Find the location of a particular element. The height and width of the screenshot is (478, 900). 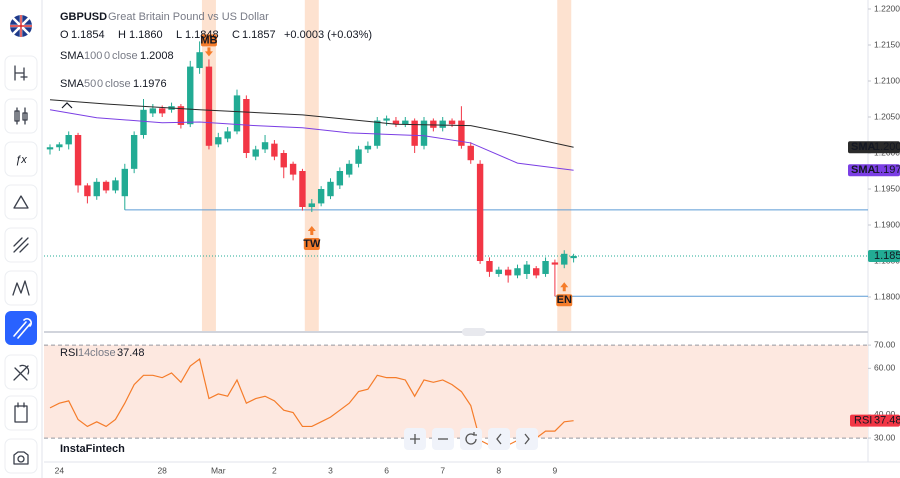

scroll-left is located at coordinates (499, 439).